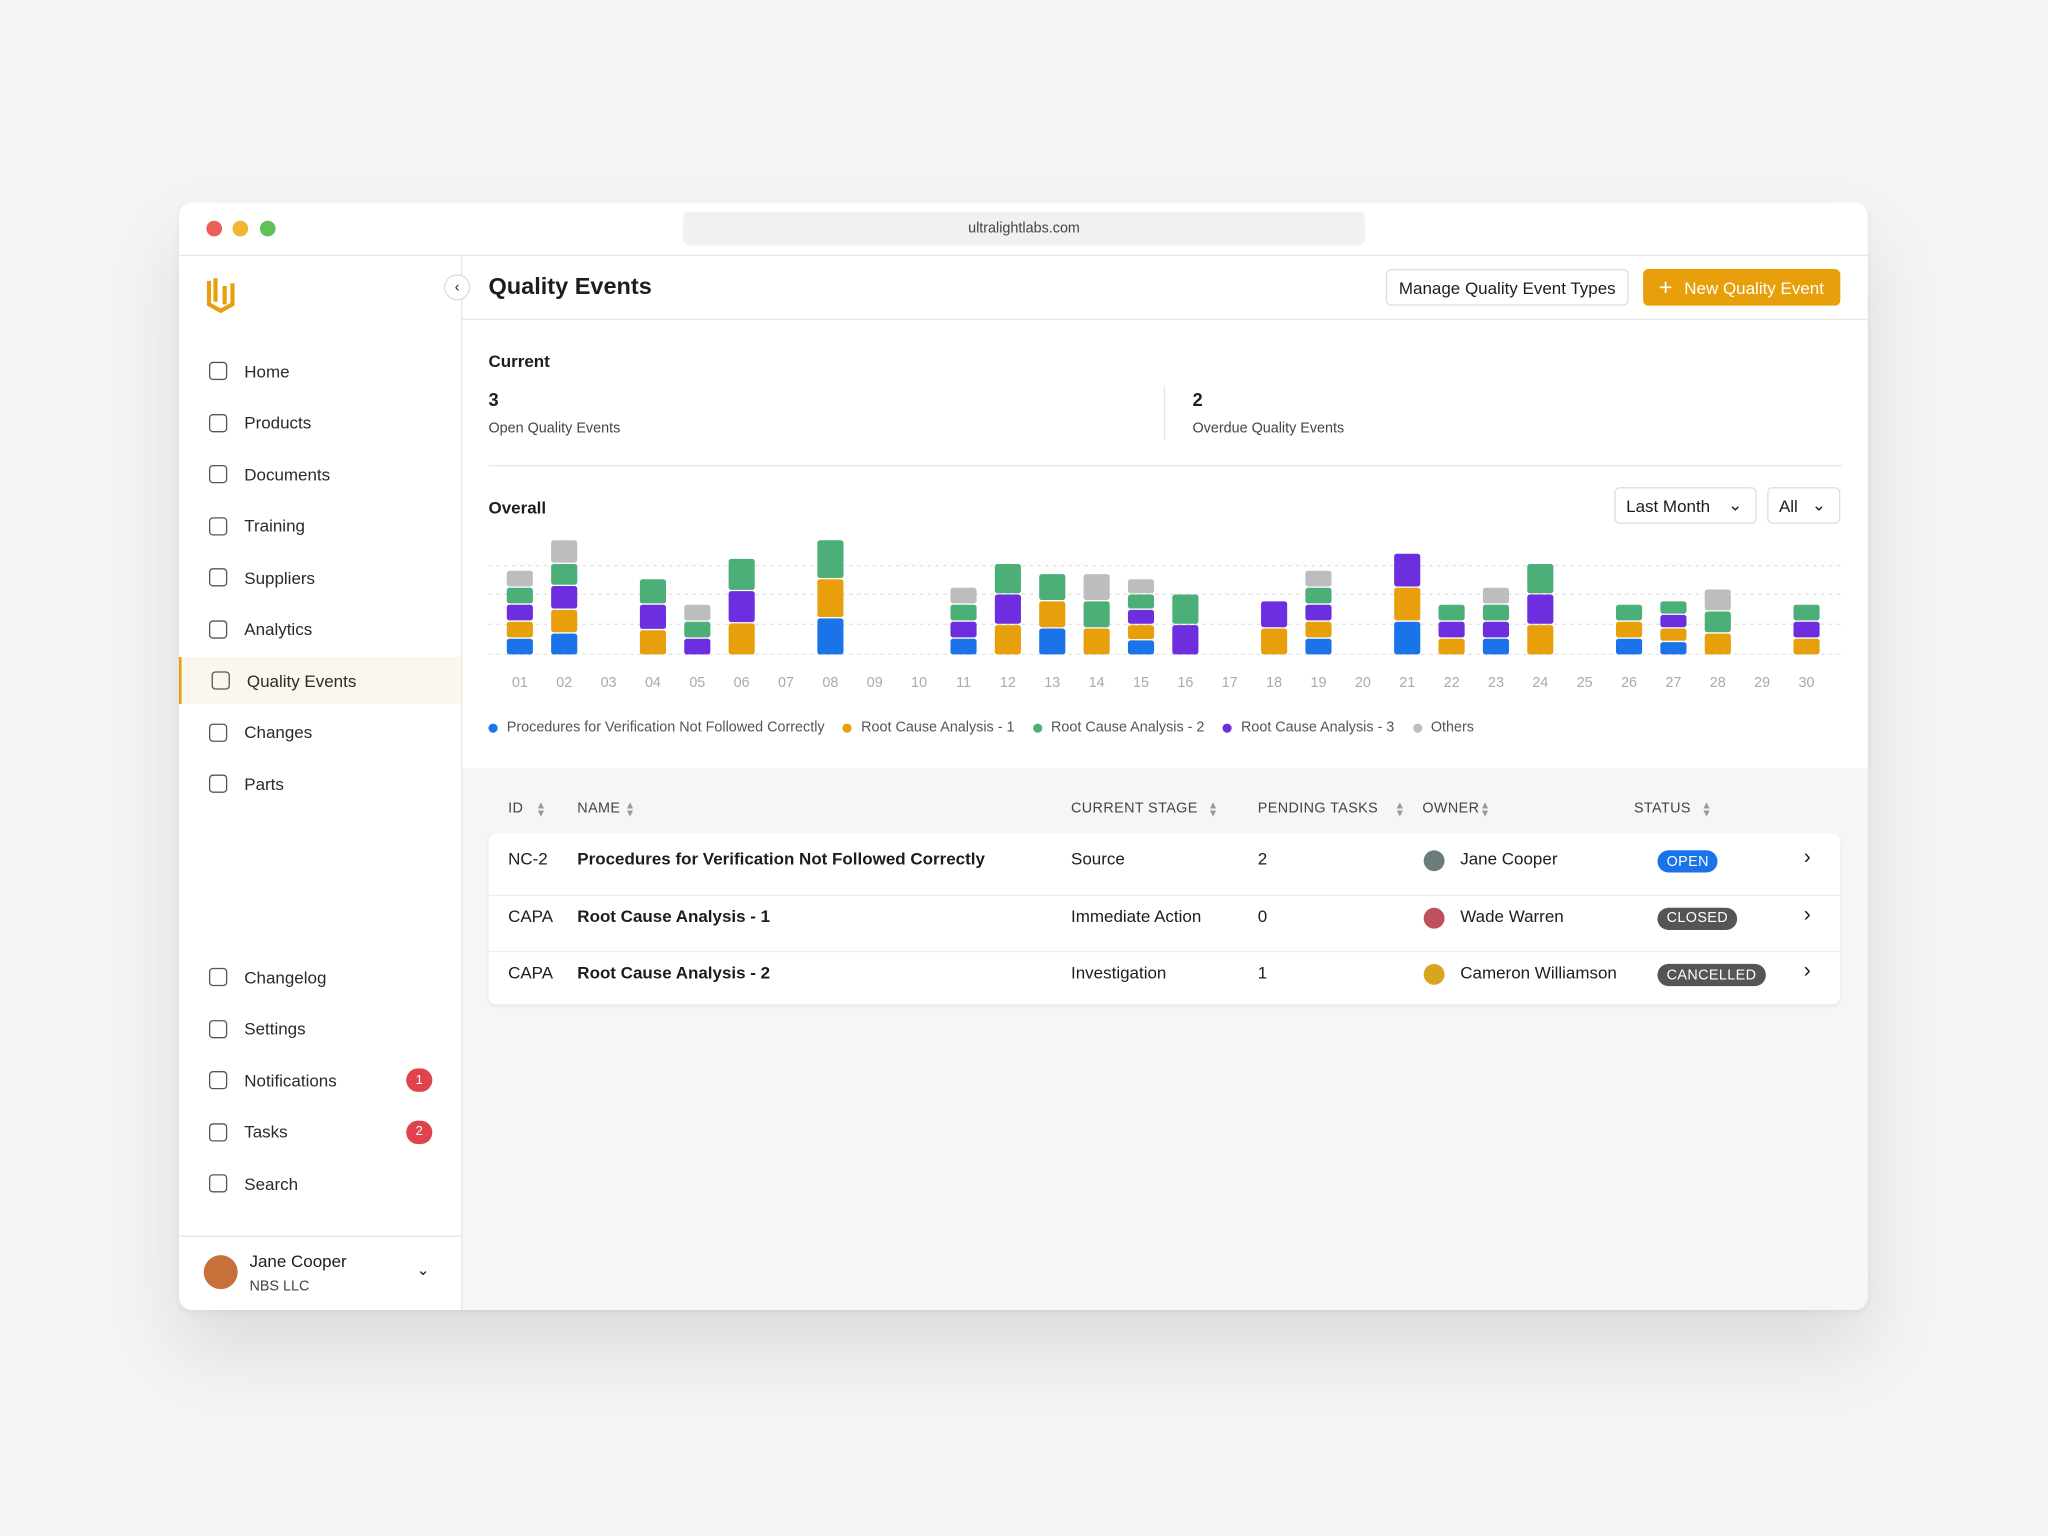  What do you see at coordinates (1134, 808) in the screenshot?
I see `column-header: CURRENT STAGE` at bounding box center [1134, 808].